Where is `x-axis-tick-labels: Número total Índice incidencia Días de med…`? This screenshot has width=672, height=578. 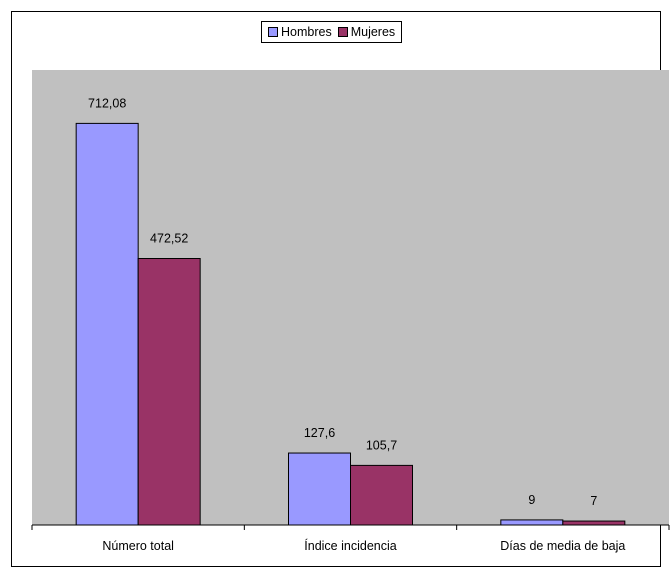
x-axis-tick-labels: Número total Índice incidencia Días de med… is located at coordinates (363, 545).